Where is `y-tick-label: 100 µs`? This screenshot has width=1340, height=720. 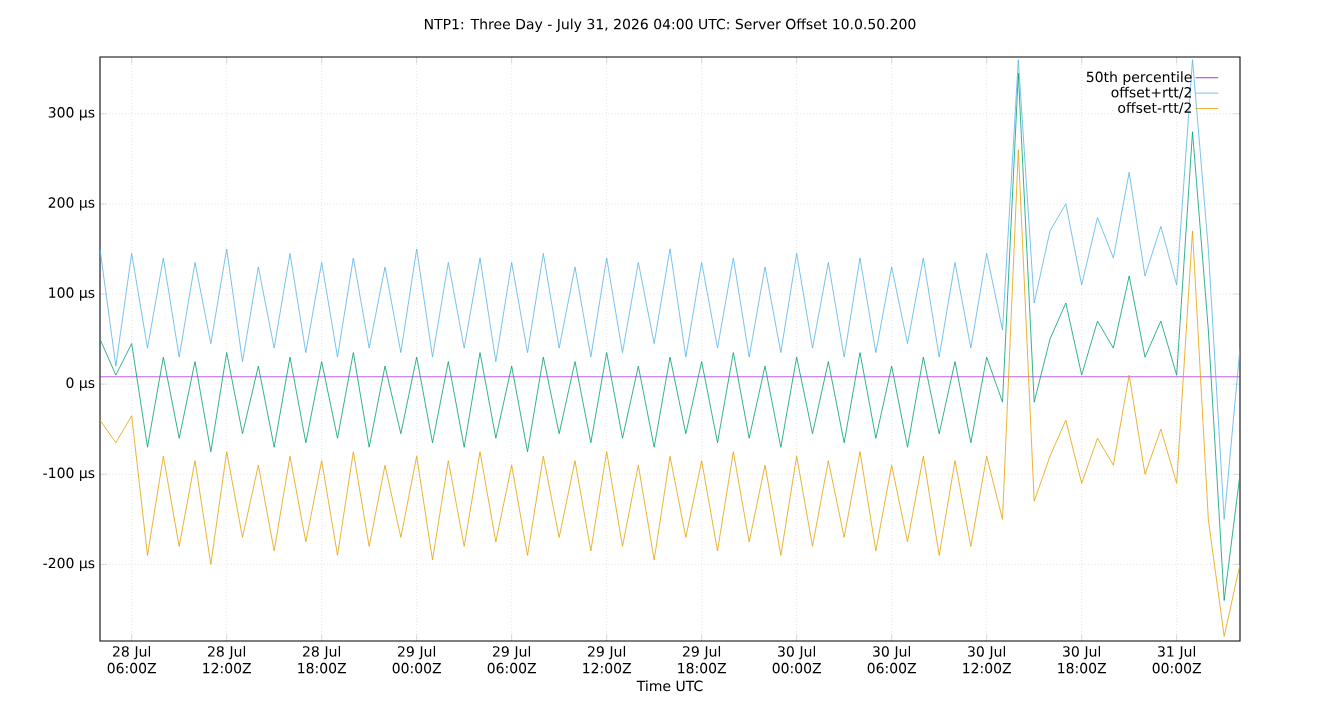
y-tick-label: 100 µs is located at coordinates (72, 294).